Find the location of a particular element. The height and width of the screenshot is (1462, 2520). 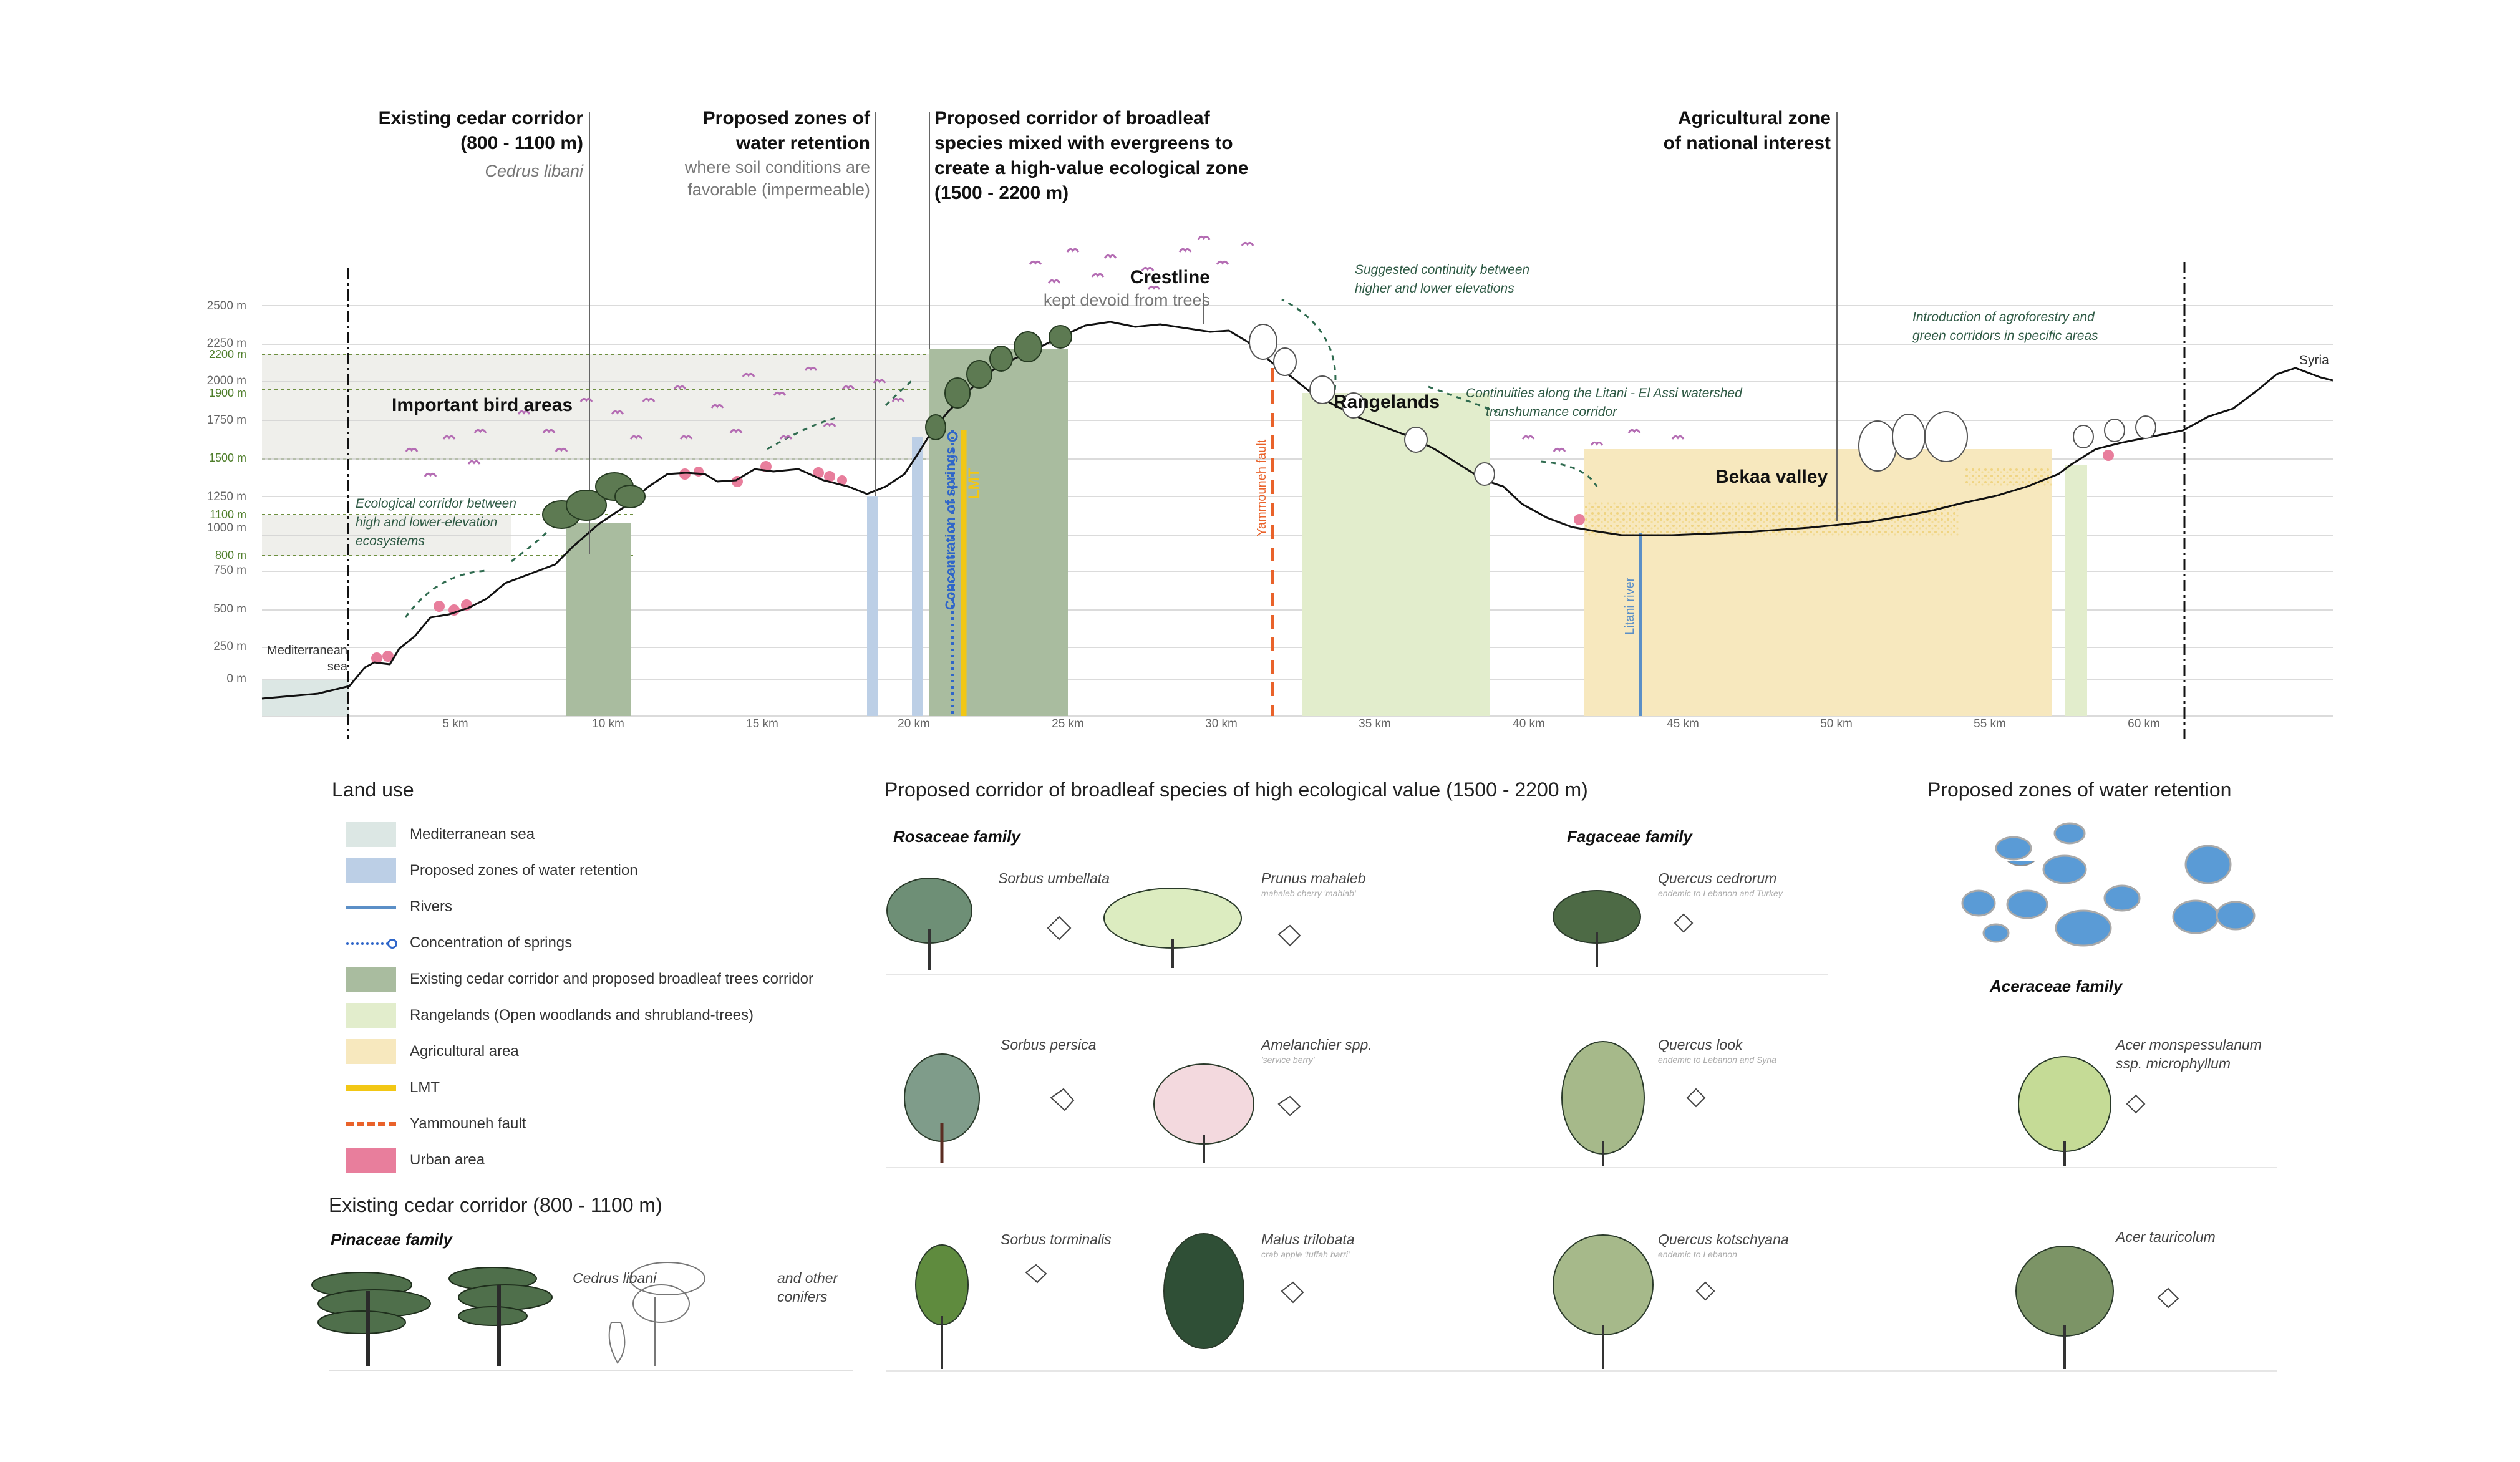

fault-label: Yammouneh fault is located at coordinates (1262, 487).